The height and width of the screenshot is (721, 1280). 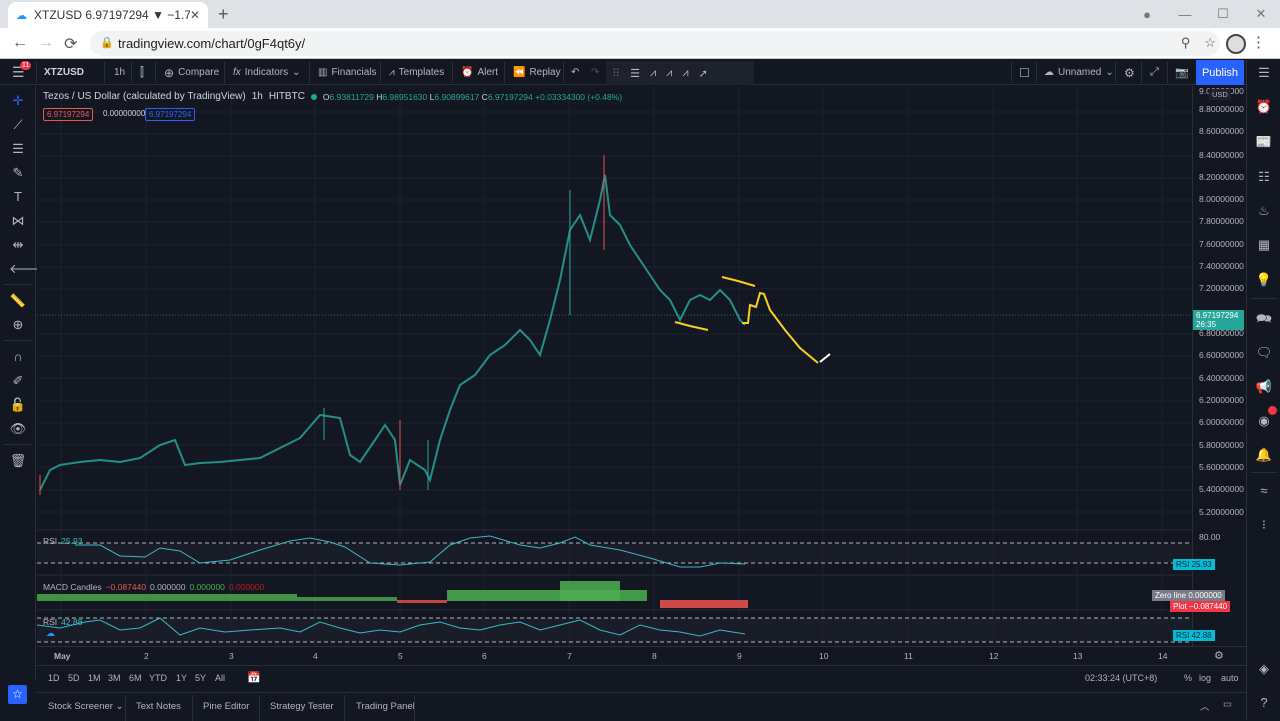 What do you see at coordinates (302, 706) in the screenshot?
I see `tab-strategy-tester: Strategy Tester` at bounding box center [302, 706].